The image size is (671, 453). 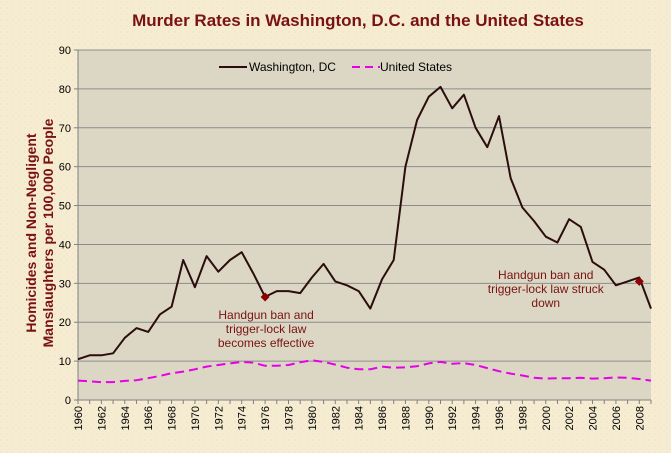 What do you see at coordinates (65, 323) in the screenshot?
I see `y-tick-label: 20` at bounding box center [65, 323].